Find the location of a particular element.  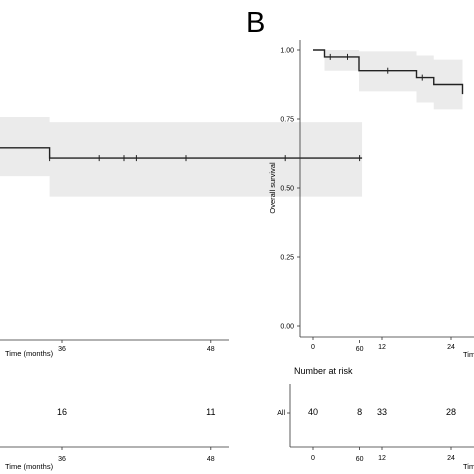

y-tick-label: 1.00 is located at coordinates (287, 51).